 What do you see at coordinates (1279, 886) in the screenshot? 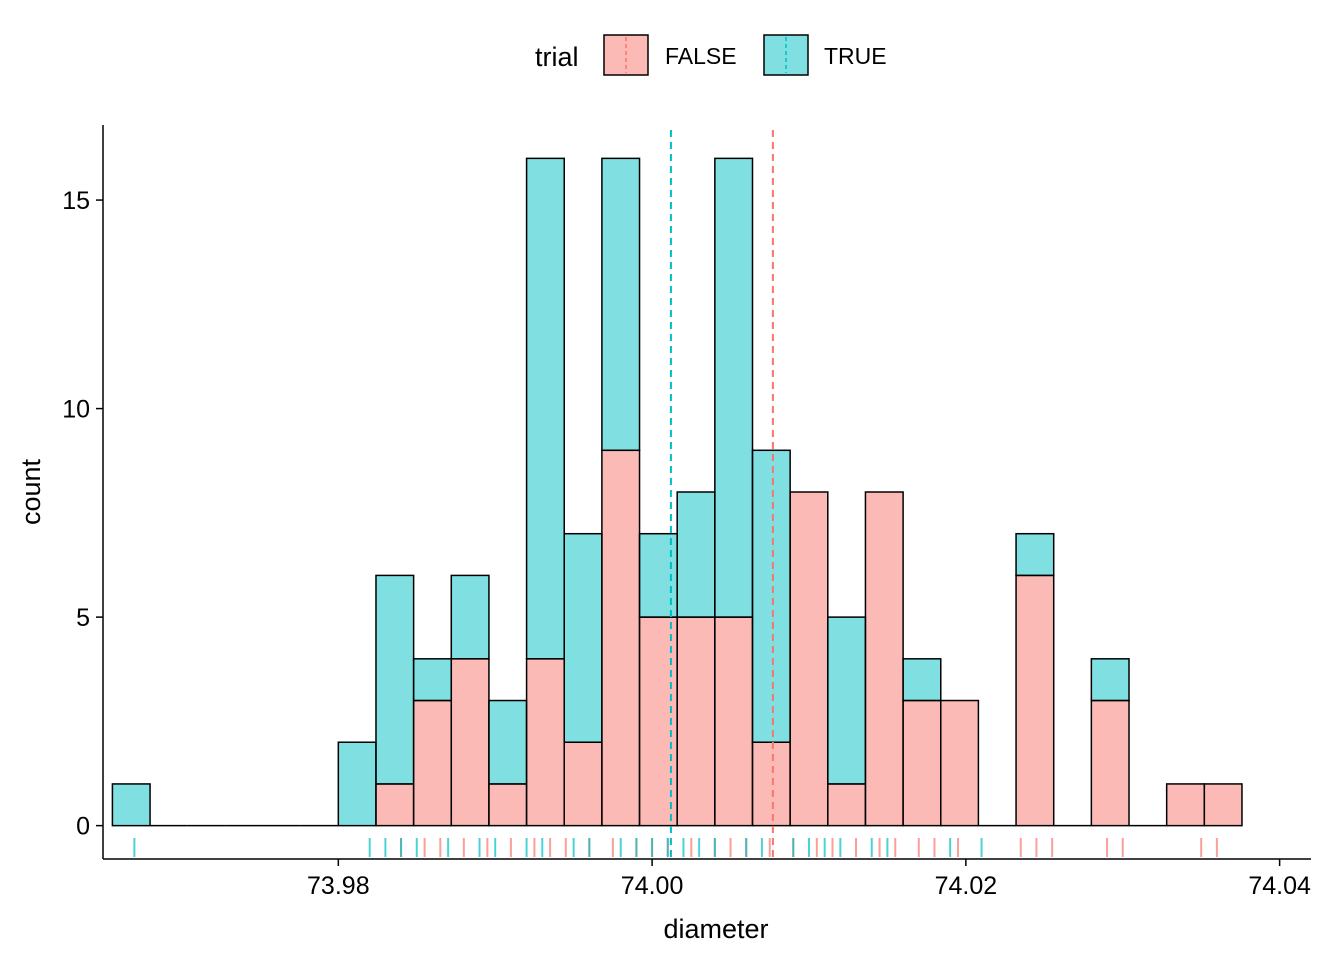
I see `x-tick-label: 74.04` at bounding box center [1279, 886].